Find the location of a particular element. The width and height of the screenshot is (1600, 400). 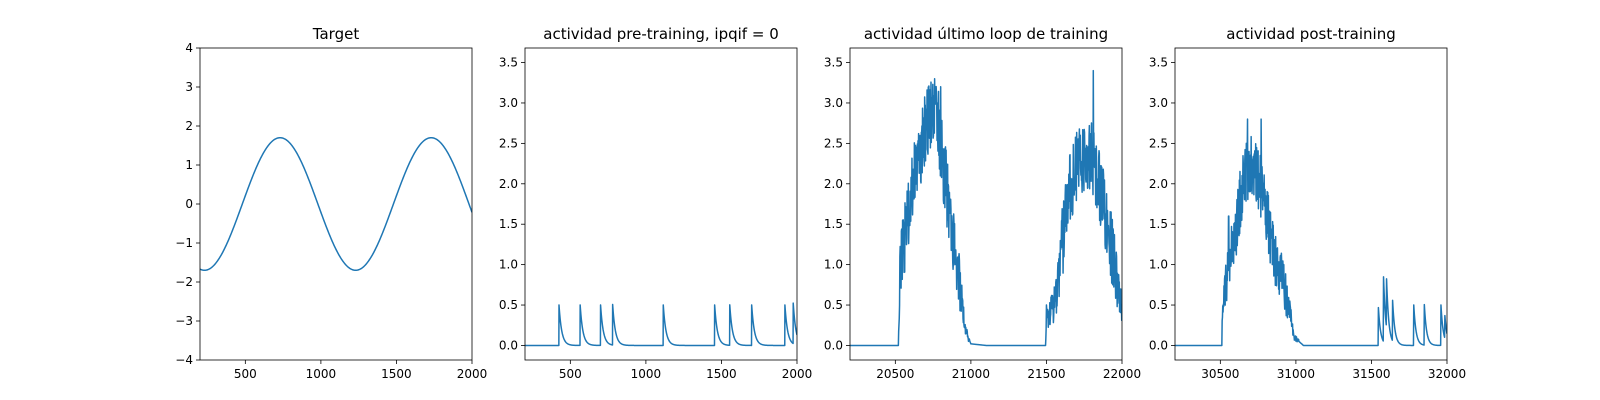

y-tick-label: −2 is located at coordinates (184, 282).